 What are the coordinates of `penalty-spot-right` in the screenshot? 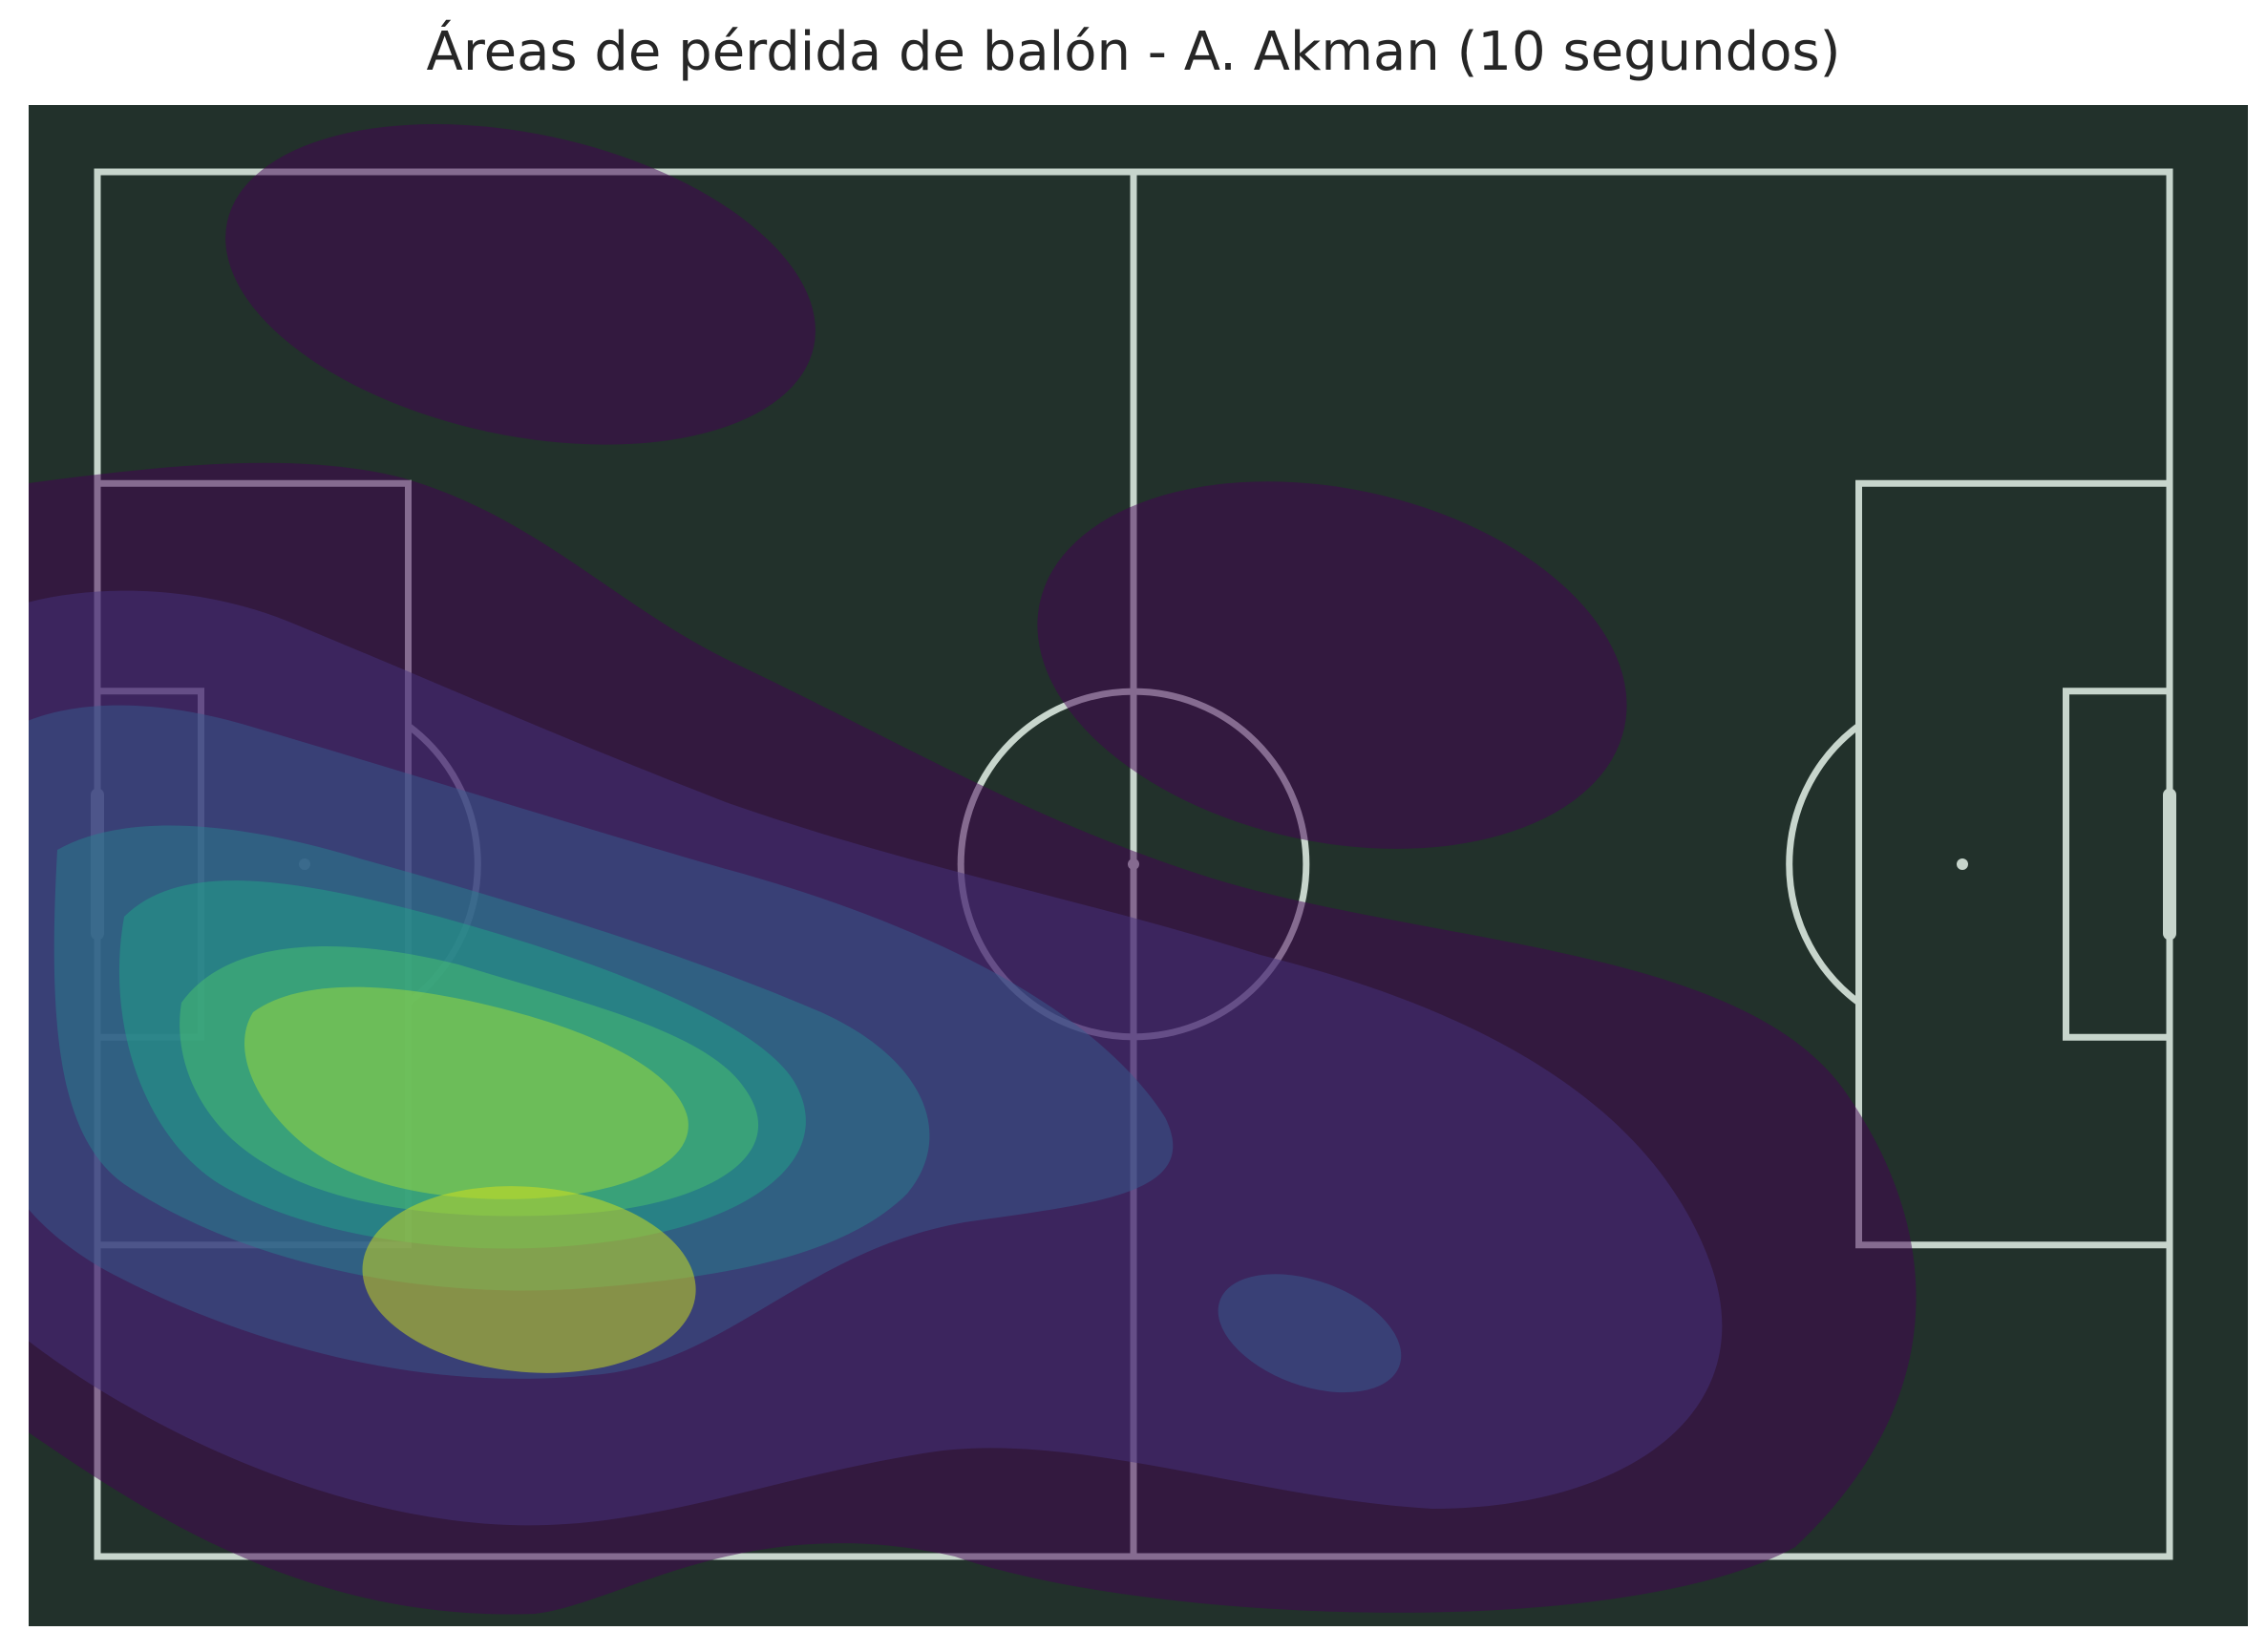 It's located at (1963, 864).